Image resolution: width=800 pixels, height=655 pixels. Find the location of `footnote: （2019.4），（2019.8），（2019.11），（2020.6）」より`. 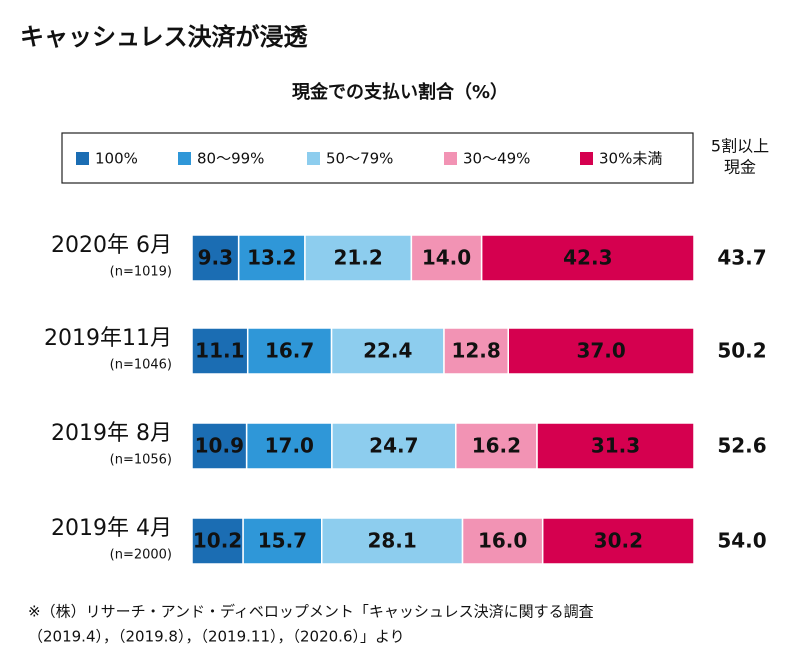

footnote: （2019.4），（2019.8），（2019.11），（2020.6）」より is located at coordinates (216, 637).